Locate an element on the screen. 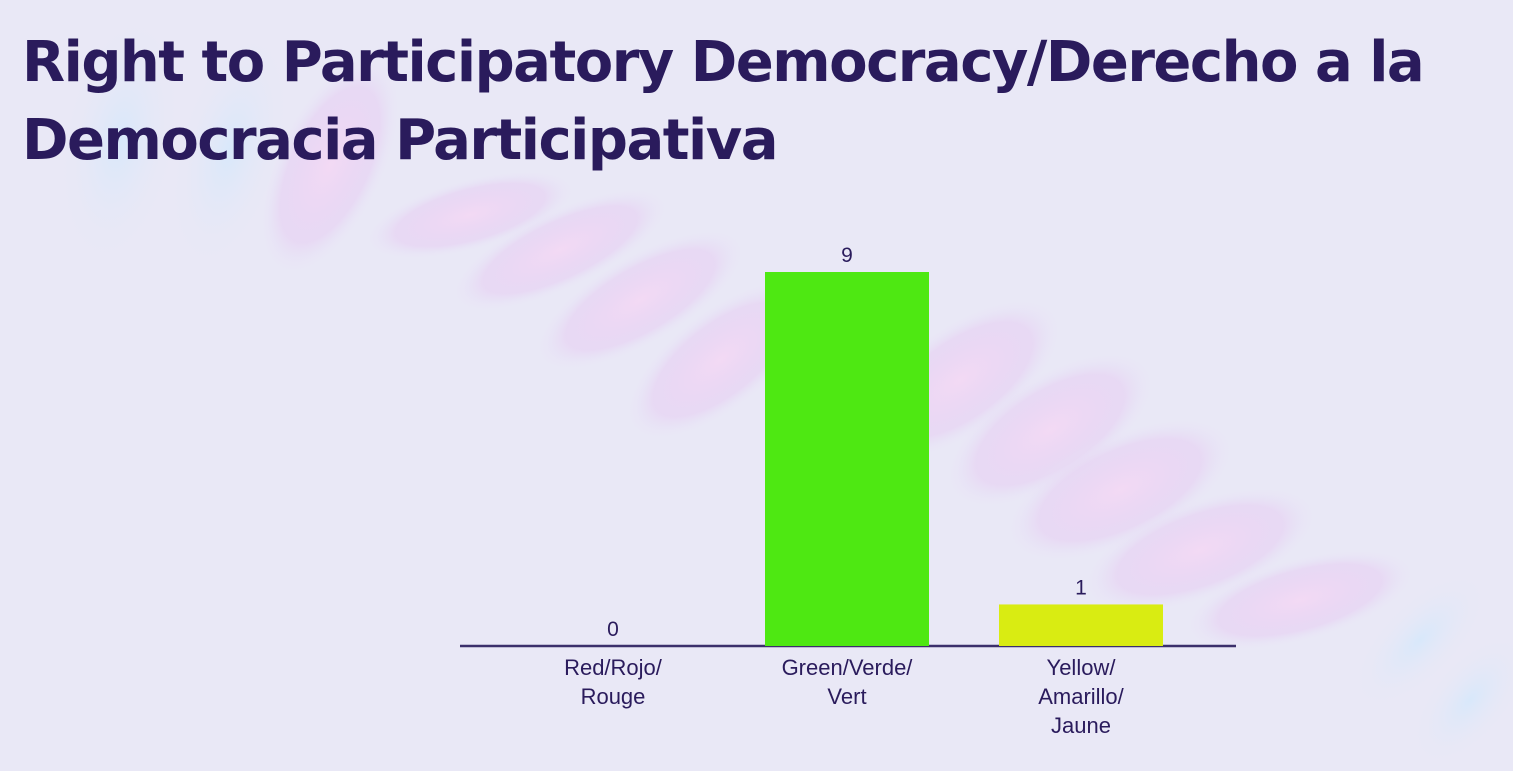 The height and width of the screenshot is (771, 1513). category-label-2-line-1: Amarillo/ is located at coordinates (1081, 696).